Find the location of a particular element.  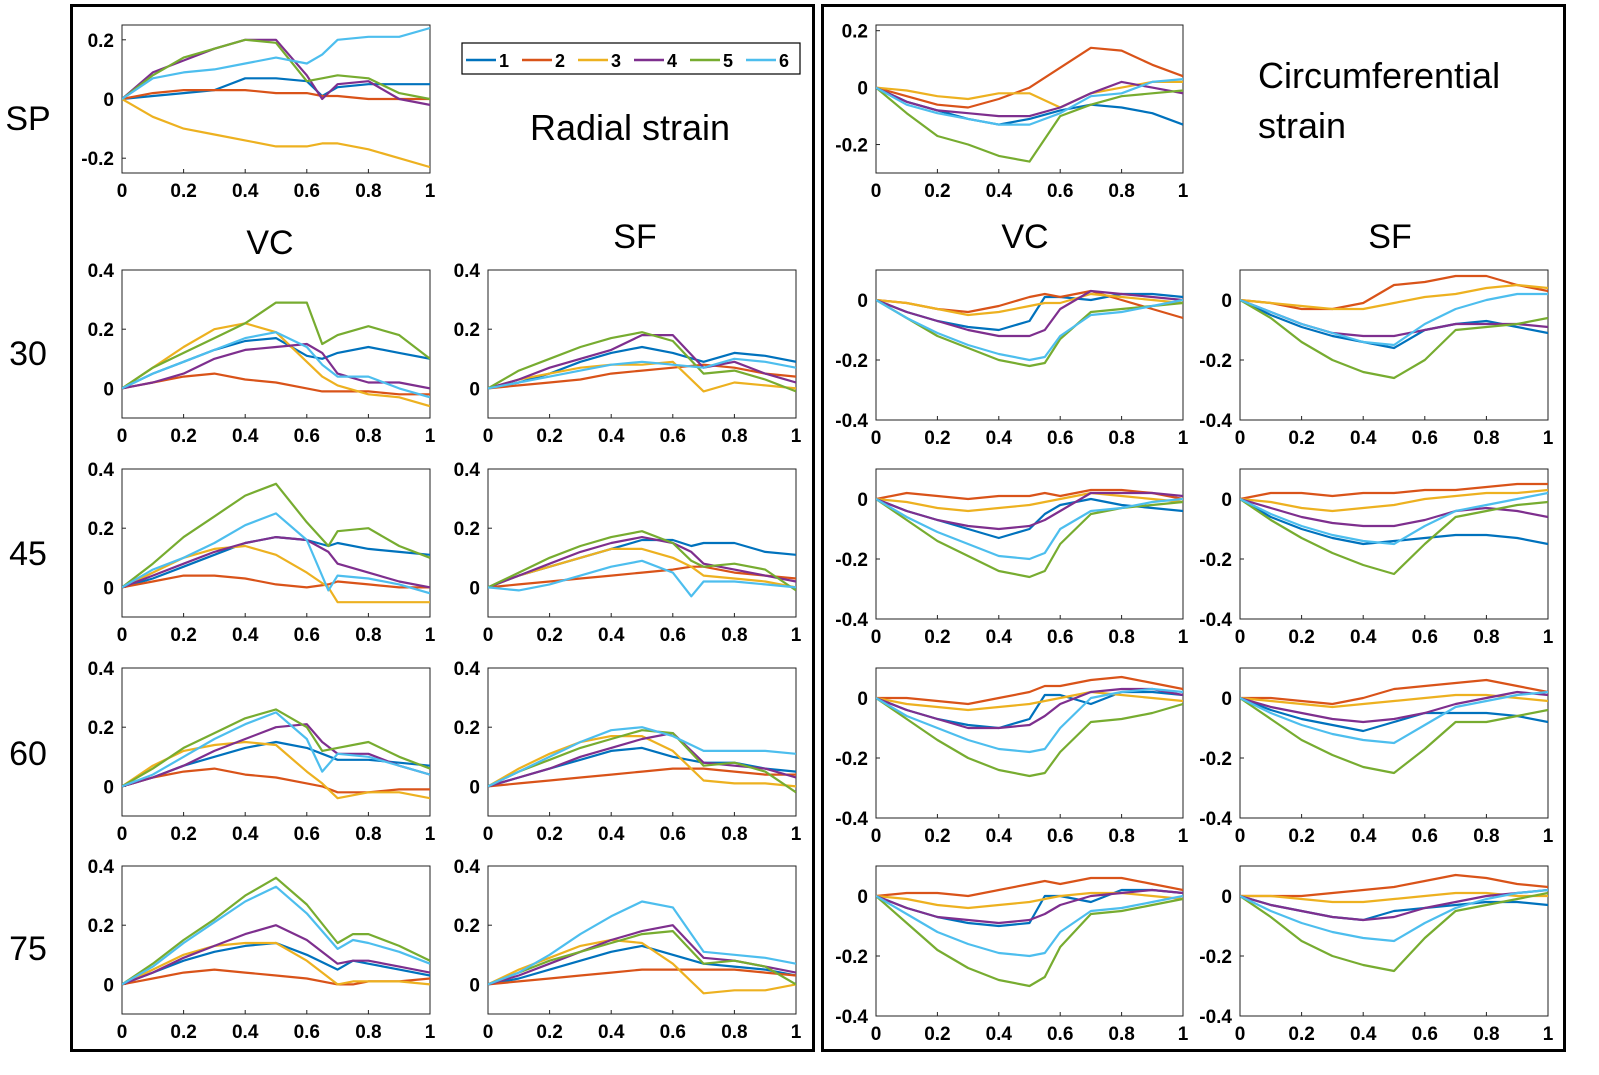

panel-rad-vc-30: 0 0.2 0.4 0.6 0.8 1 0 0.2 0.4 is located at coordinates (262, 354).